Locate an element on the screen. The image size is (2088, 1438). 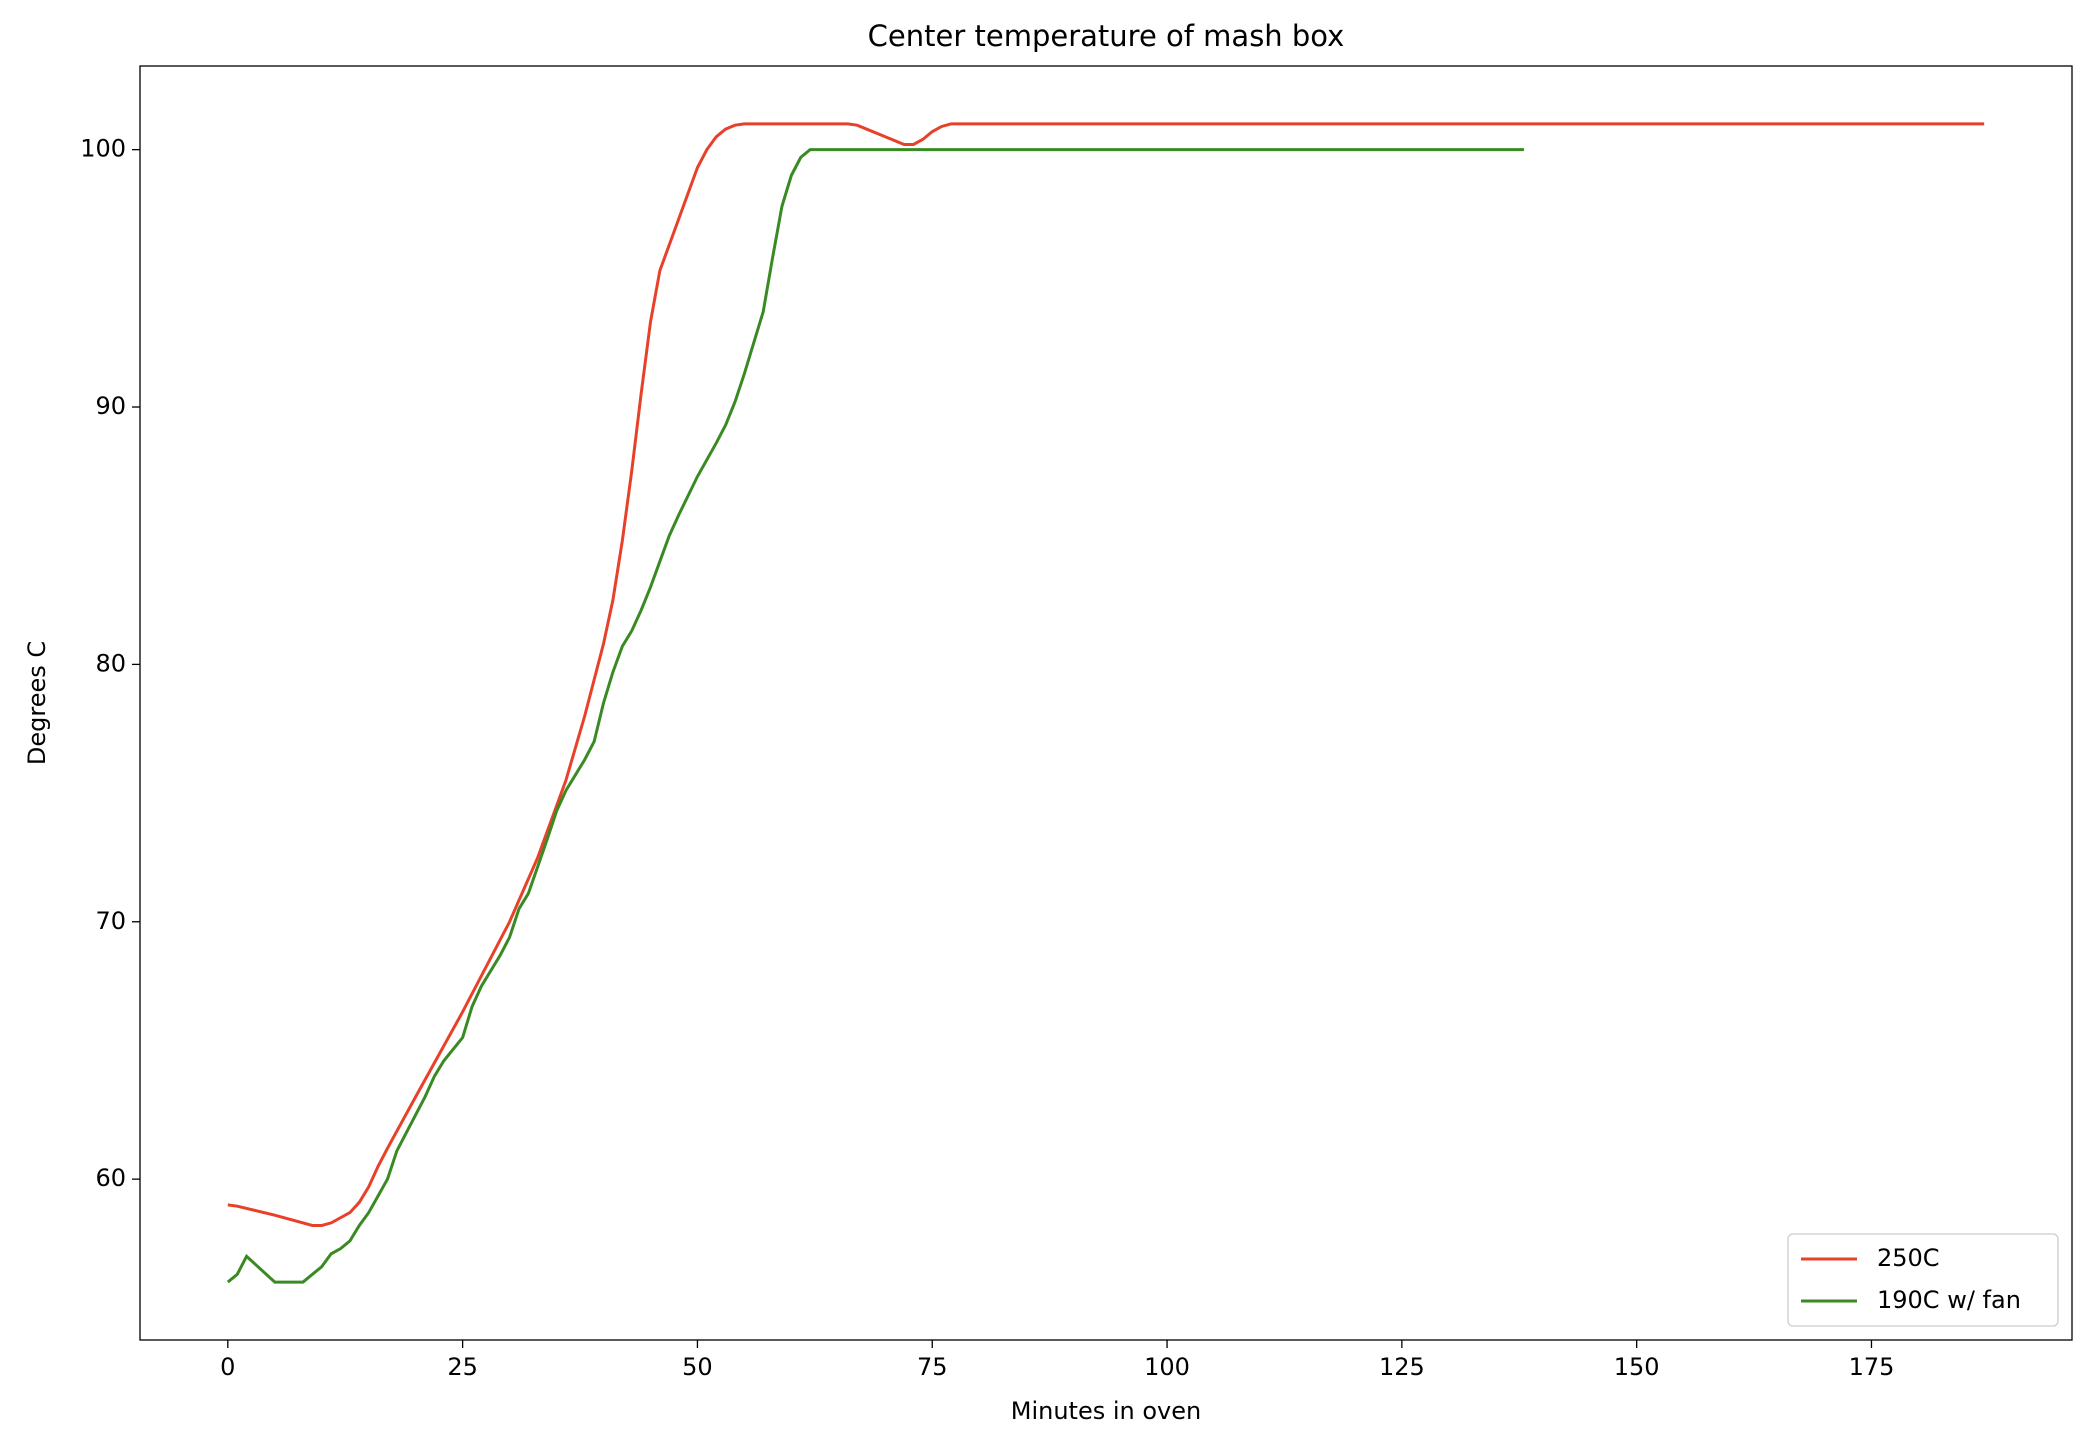
x-tick-label: 75 is located at coordinates (932, 1367).